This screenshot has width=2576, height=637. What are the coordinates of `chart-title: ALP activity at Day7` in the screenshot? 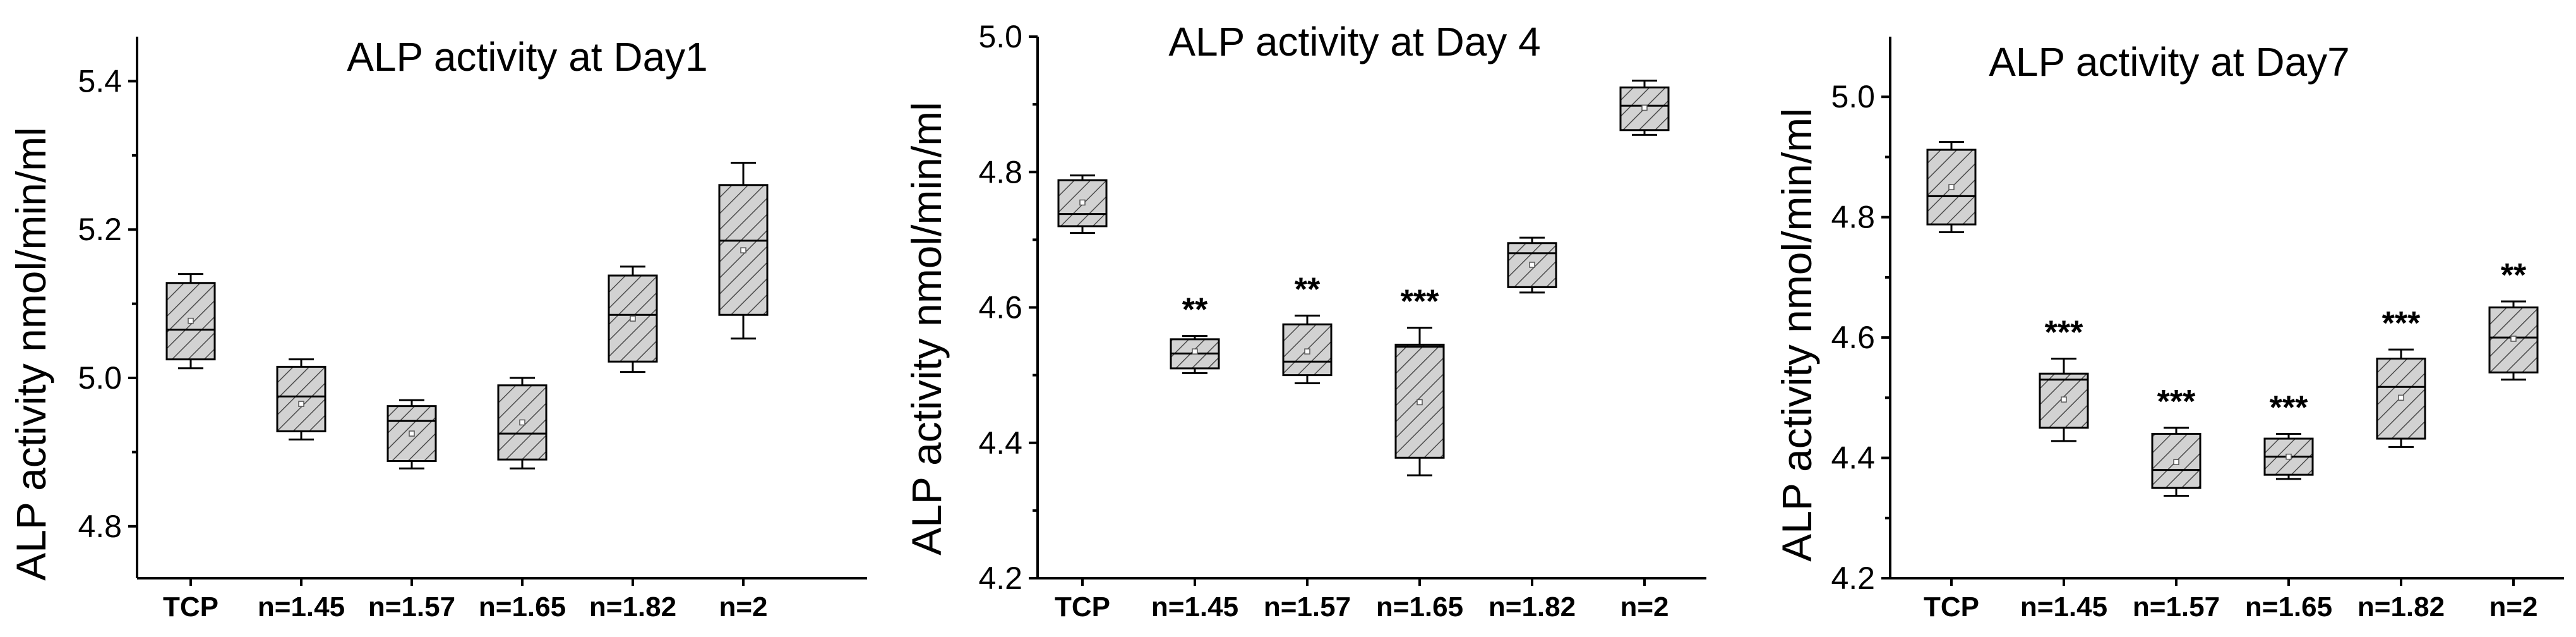 It's located at (2169, 62).